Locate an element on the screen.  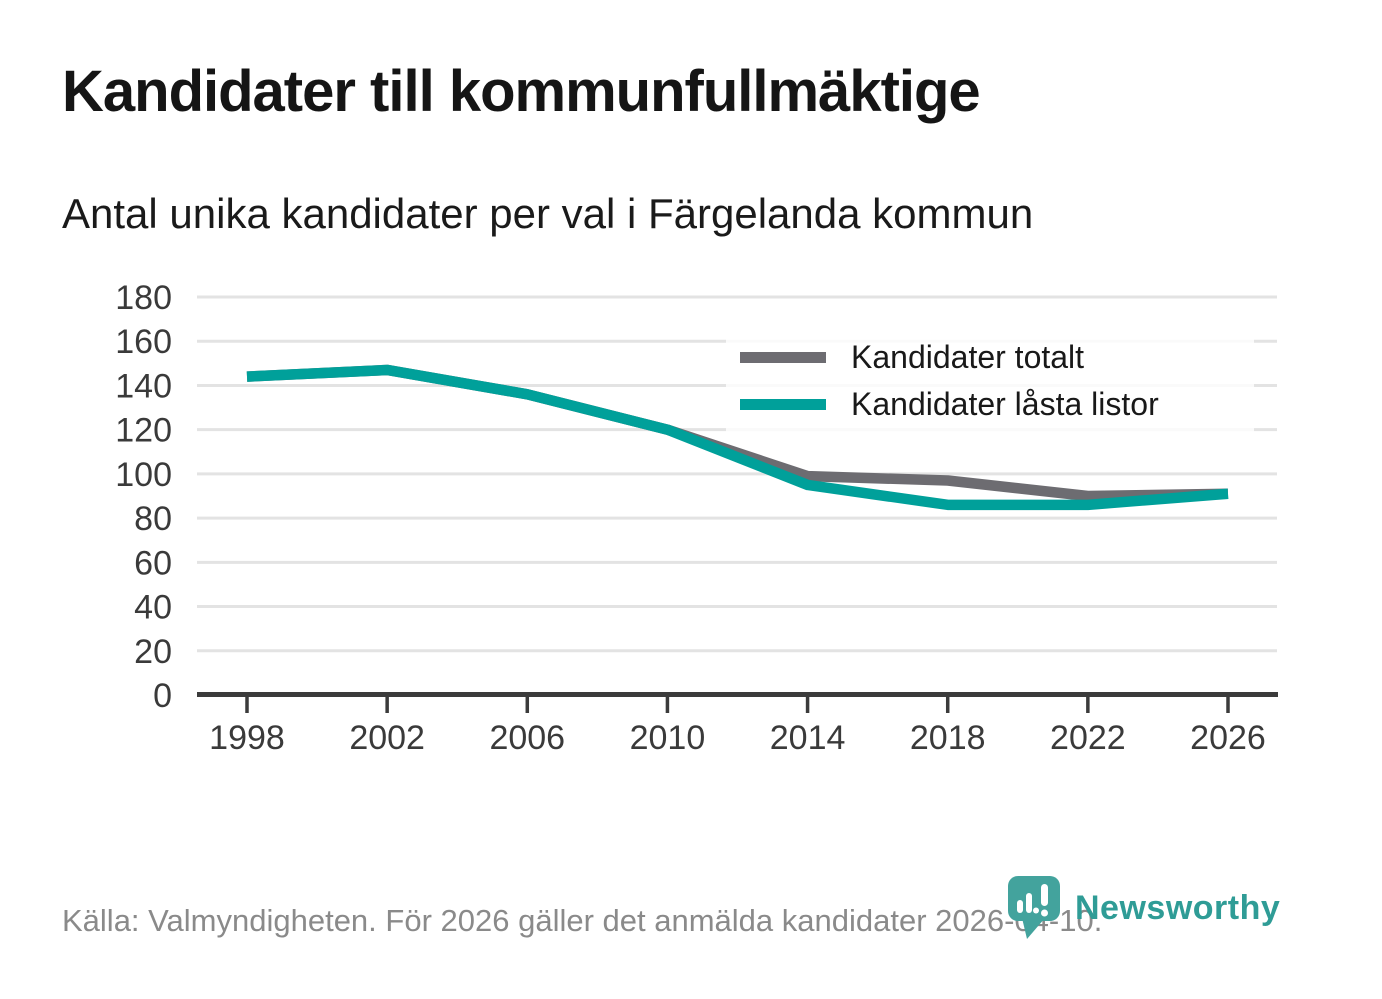
legend-label-total: Kandidater totalt is located at coordinates (968, 357).